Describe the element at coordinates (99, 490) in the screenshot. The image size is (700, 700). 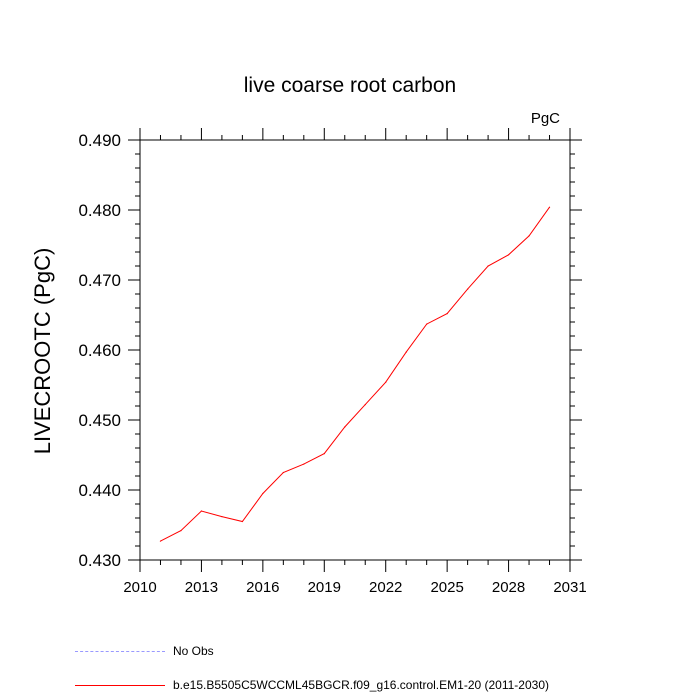
I see `y-tick-label: 0.440` at that location.